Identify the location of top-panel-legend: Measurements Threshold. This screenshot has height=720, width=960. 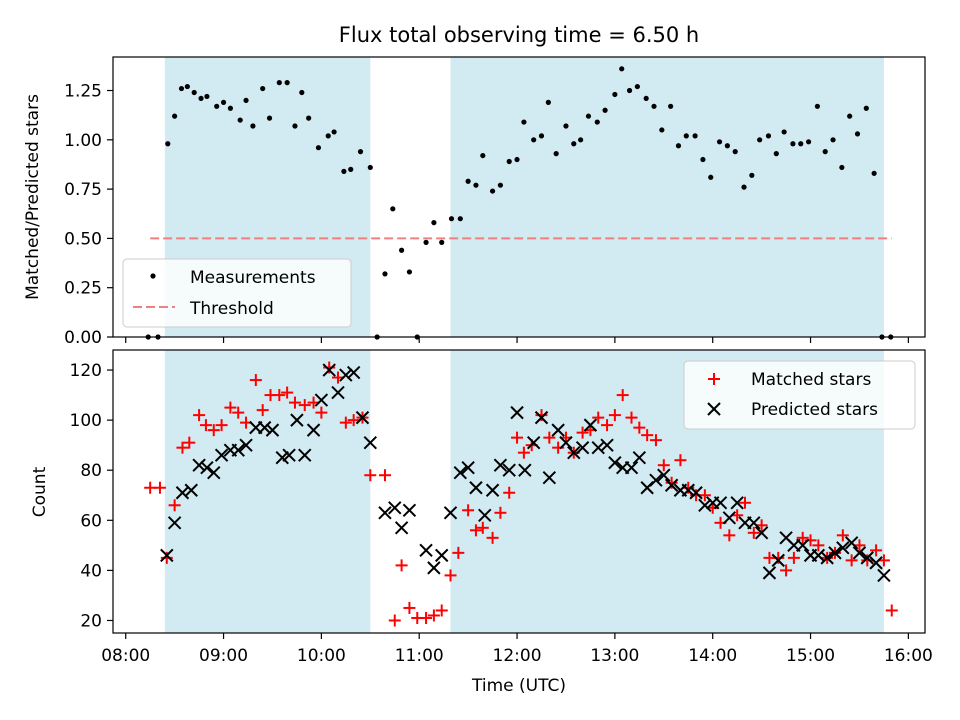
(237, 293).